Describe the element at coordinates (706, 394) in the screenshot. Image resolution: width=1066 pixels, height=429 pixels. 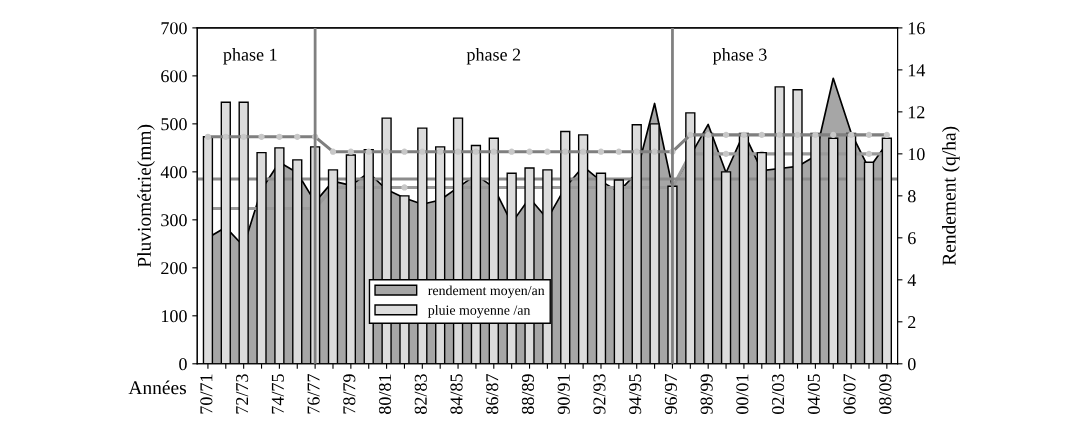
I see `x-tick-label: 98/99` at that location.